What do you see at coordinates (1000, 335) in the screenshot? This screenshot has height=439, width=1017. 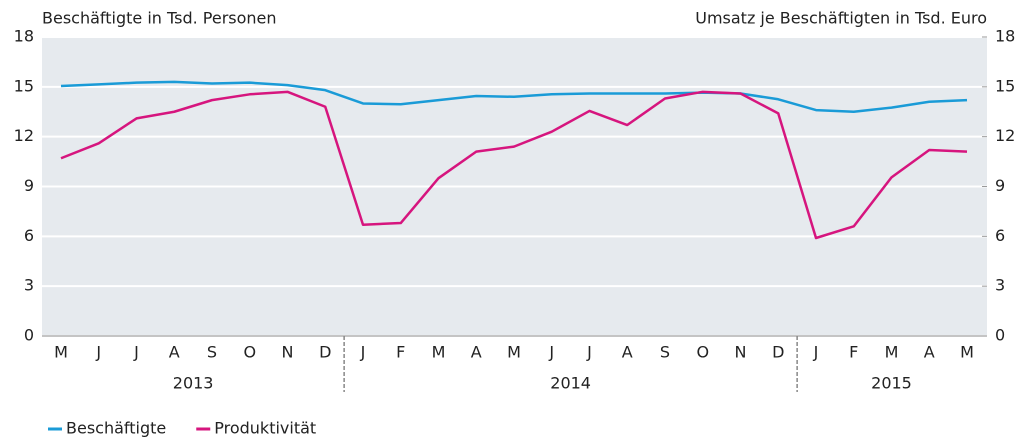 I see `y2-tick-label: 0` at bounding box center [1000, 335].